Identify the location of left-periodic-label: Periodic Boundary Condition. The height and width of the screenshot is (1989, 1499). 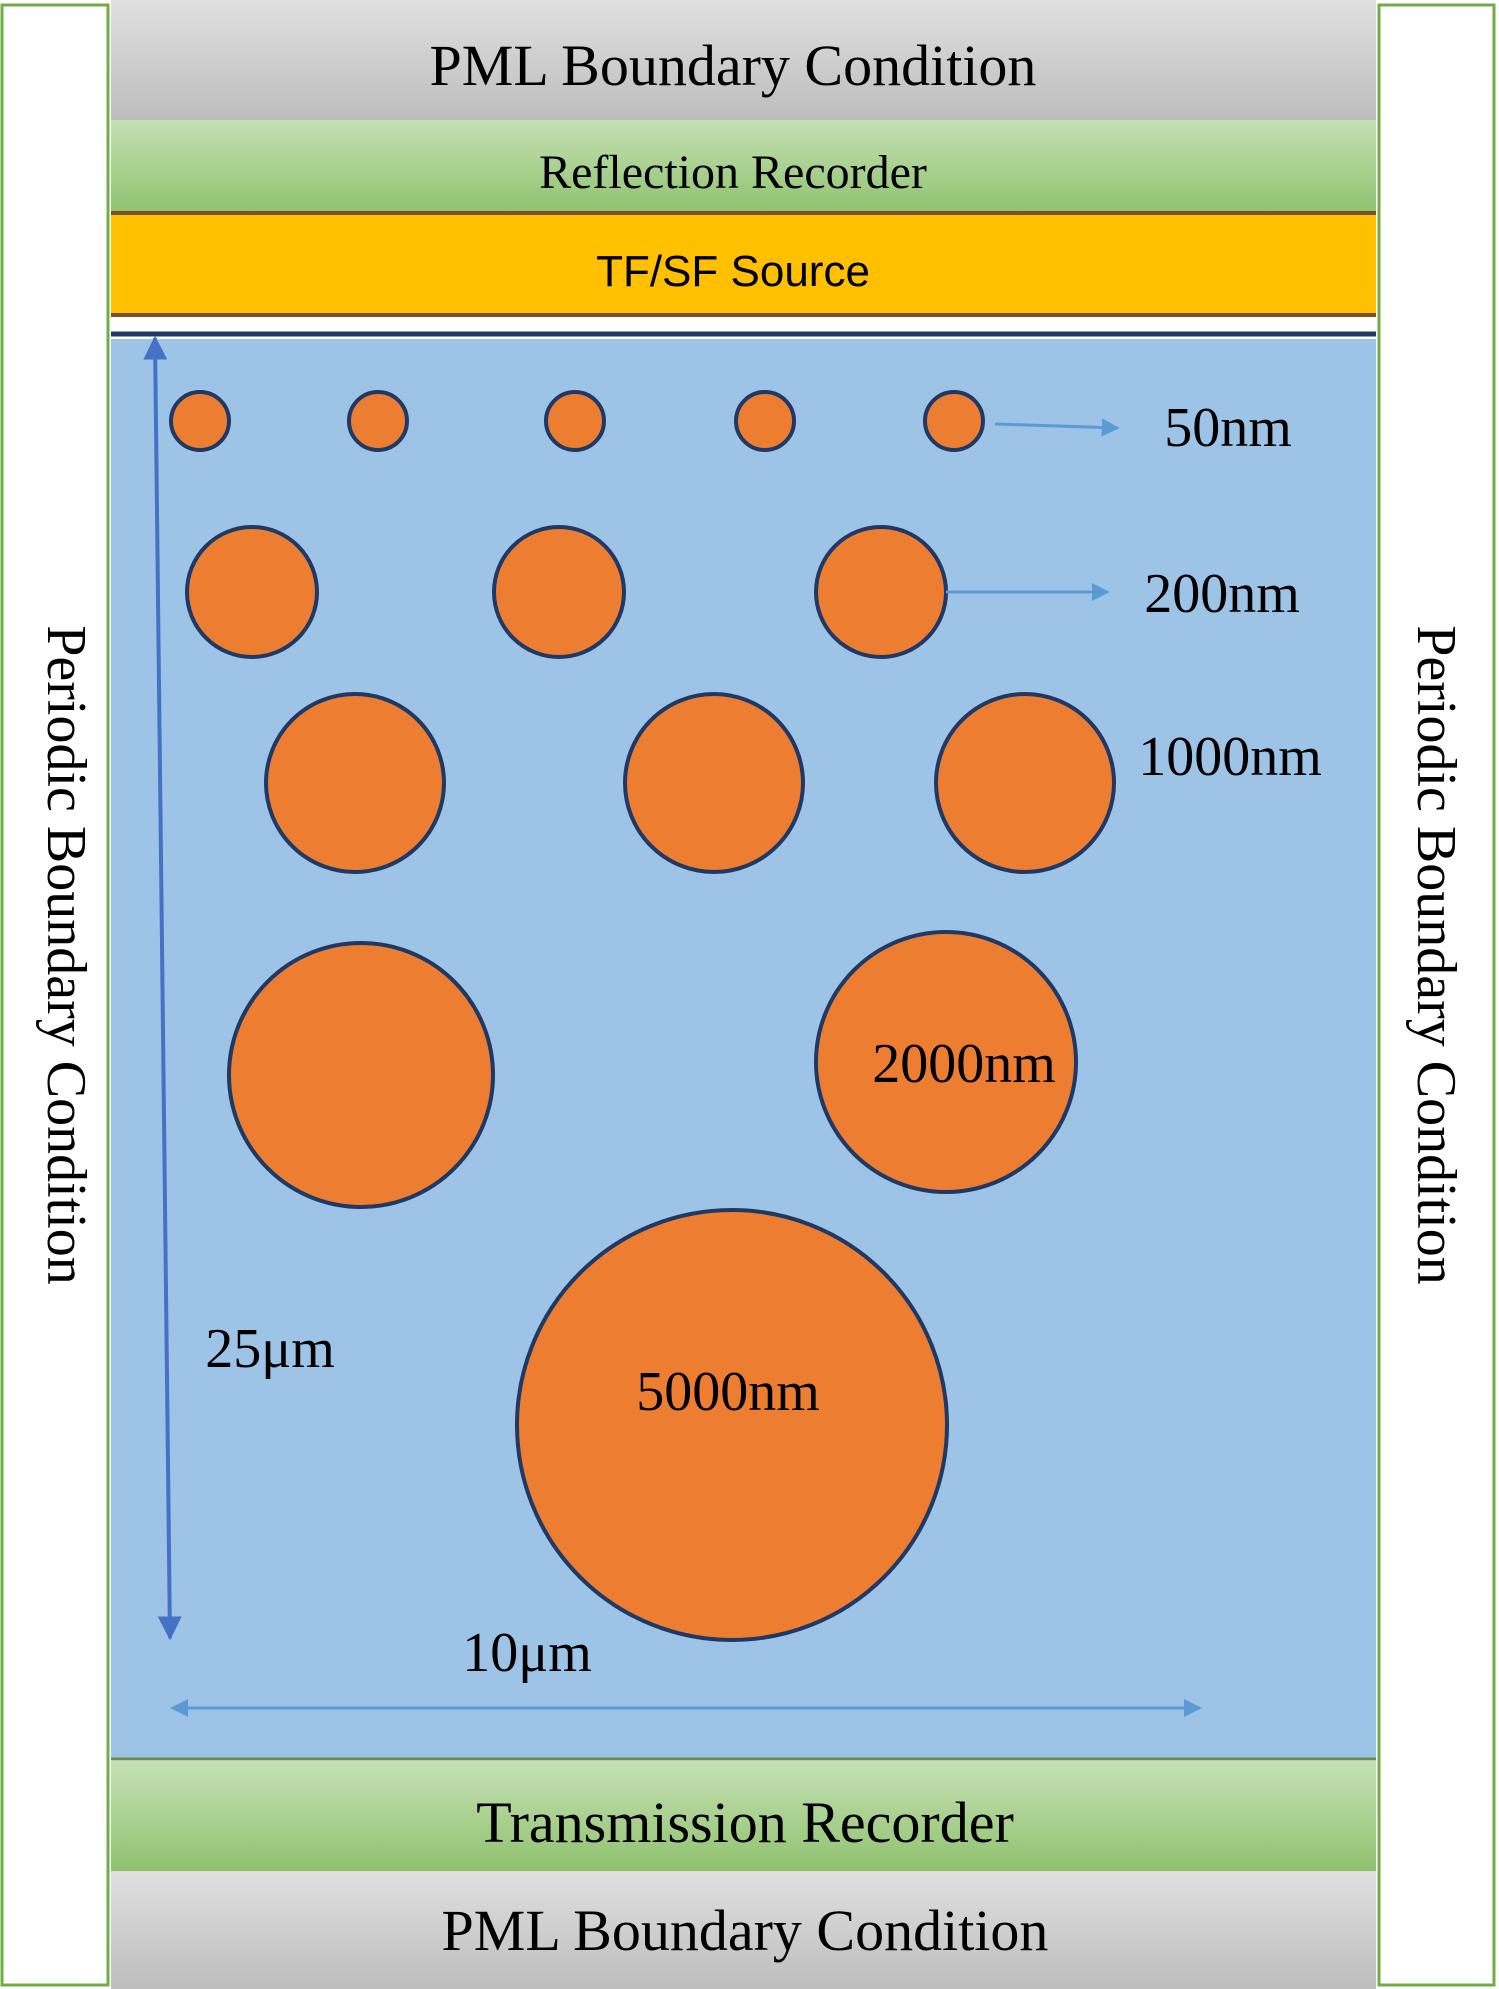
(66, 955).